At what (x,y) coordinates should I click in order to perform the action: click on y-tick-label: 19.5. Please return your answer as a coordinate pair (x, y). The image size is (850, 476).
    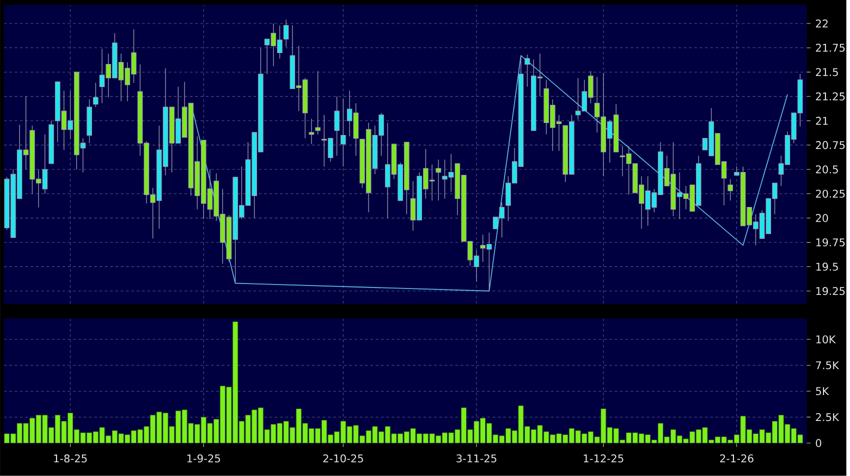
    Looking at the image, I should click on (827, 266).